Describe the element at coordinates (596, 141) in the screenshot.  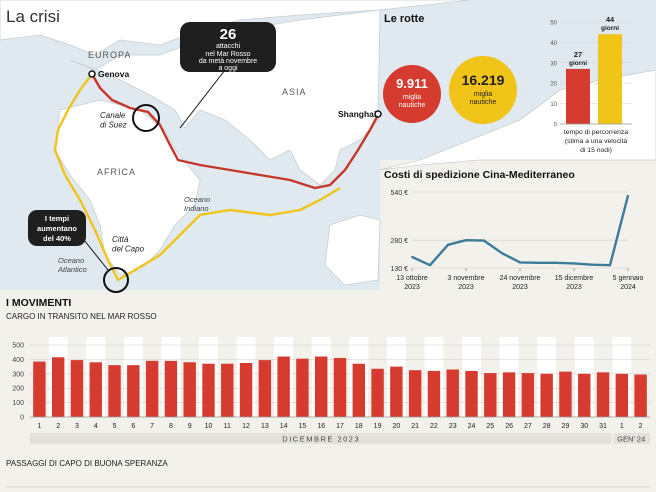
I see `duration-caption-2: (stima a una velocità` at that location.